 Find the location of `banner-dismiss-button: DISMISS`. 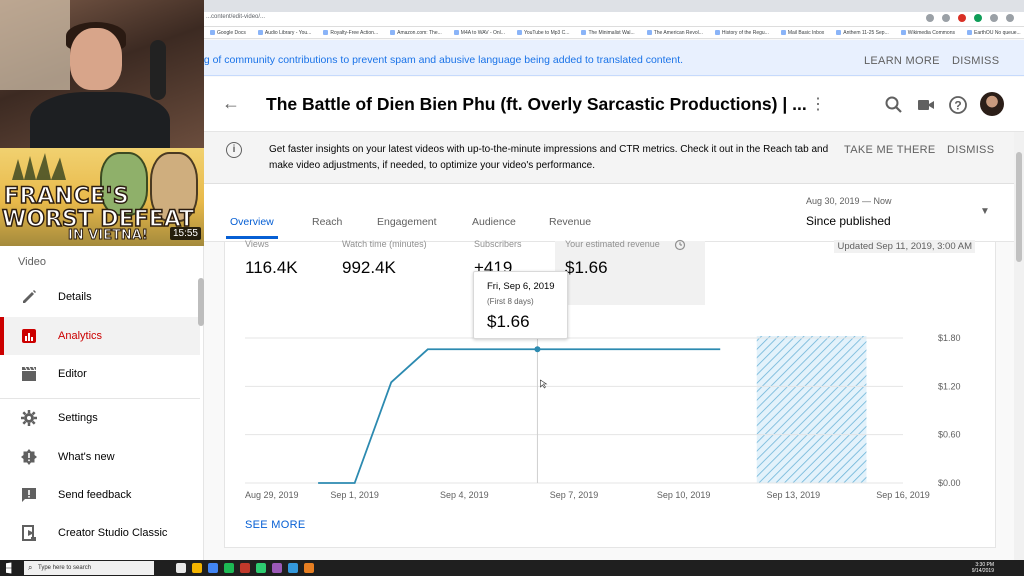

banner-dismiss-button: DISMISS is located at coordinates (976, 61).